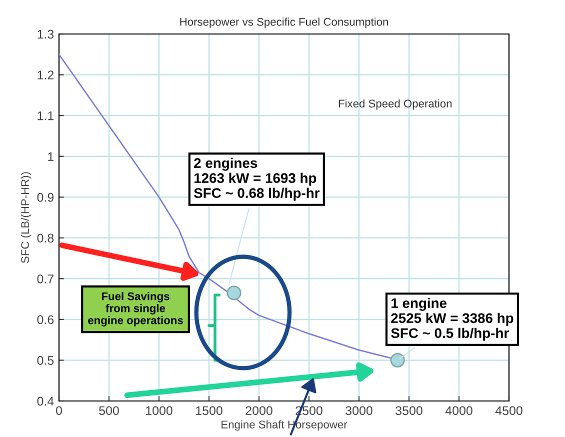 The height and width of the screenshot is (437, 565). I want to click on y-tick-label: 1, so click(51, 156).